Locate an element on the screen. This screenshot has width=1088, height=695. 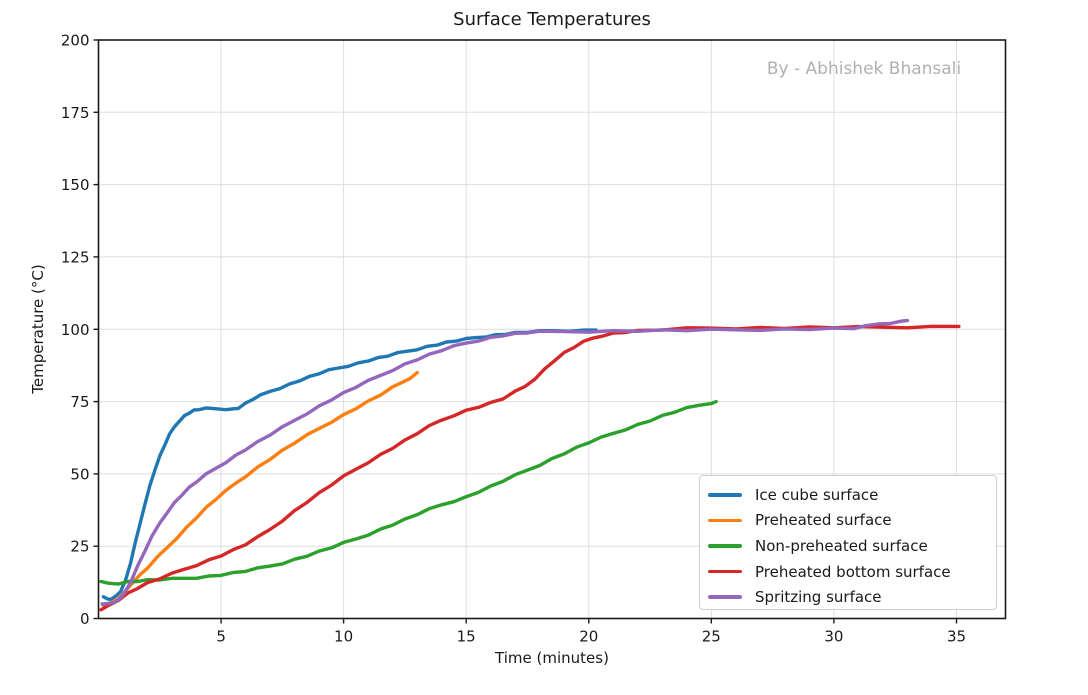
y-tick-label: 50 is located at coordinates (79, 474).